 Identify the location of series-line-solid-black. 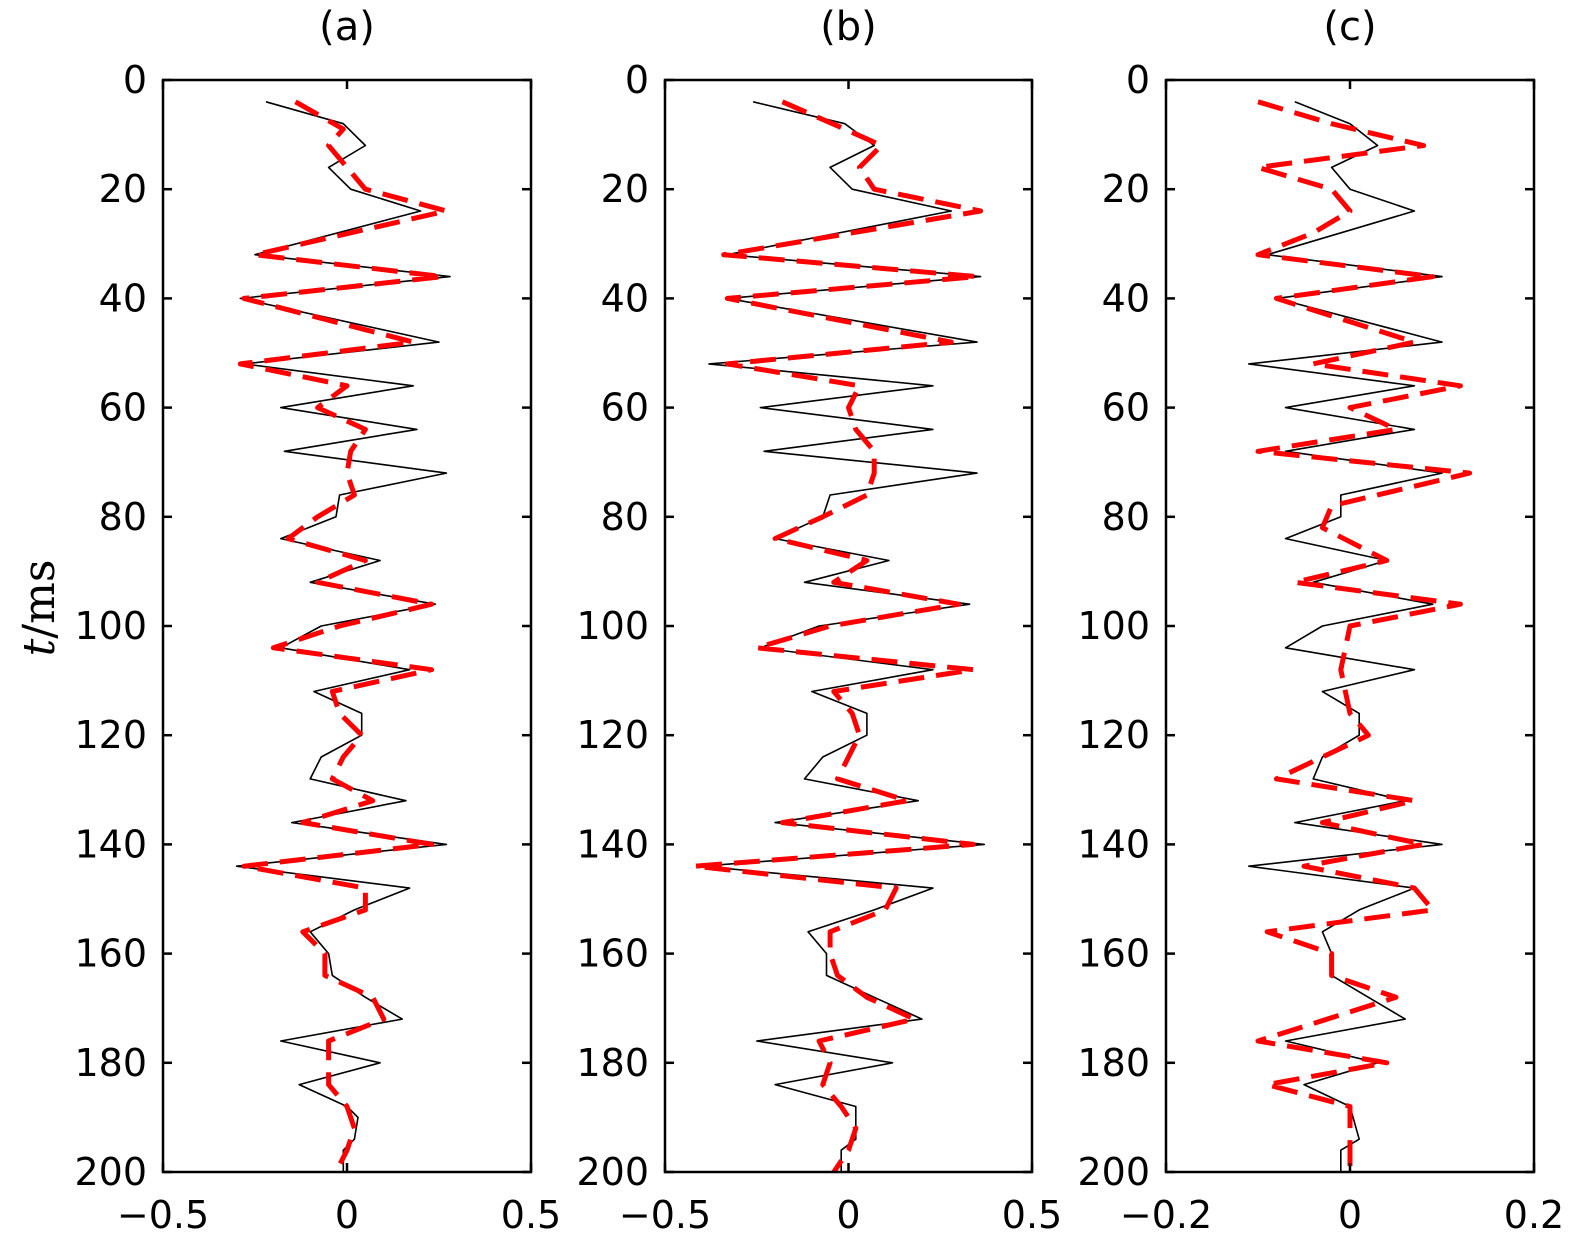
(343, 636).